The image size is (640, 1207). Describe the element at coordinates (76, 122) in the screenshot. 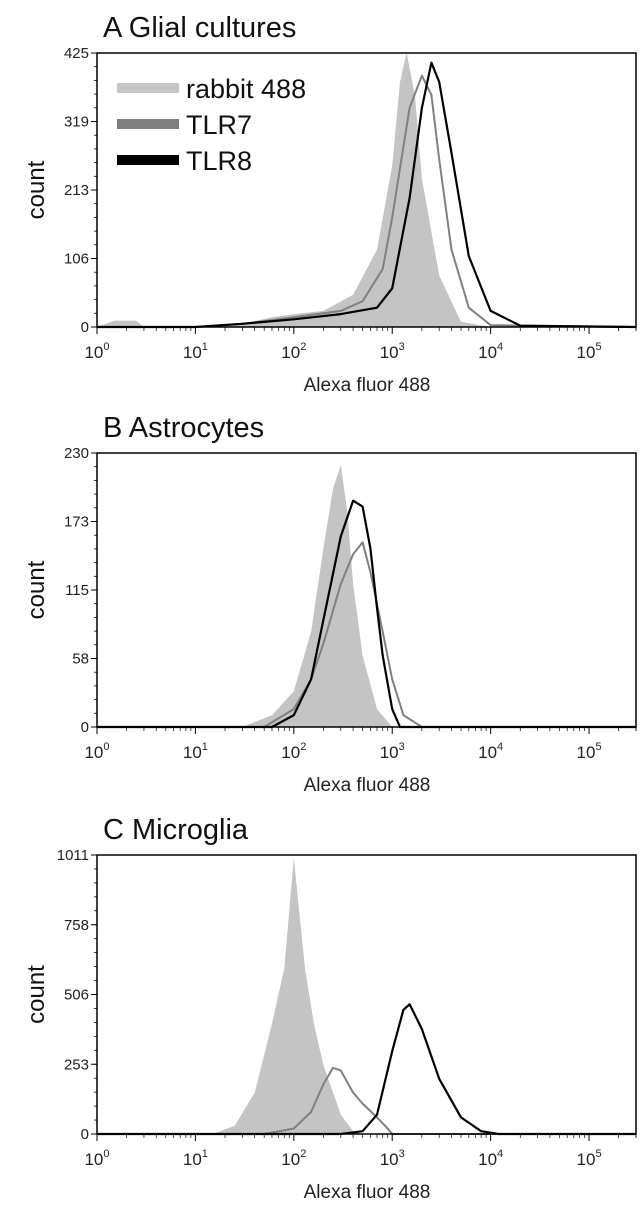

I see `y-tick-label: 319` at that location.